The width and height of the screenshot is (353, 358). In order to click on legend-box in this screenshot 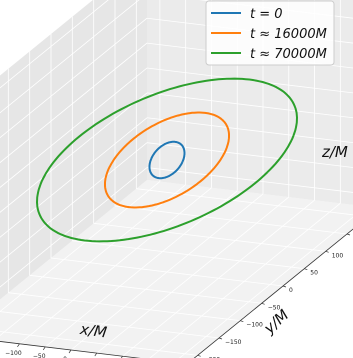, I will do `click(270, 33)`.